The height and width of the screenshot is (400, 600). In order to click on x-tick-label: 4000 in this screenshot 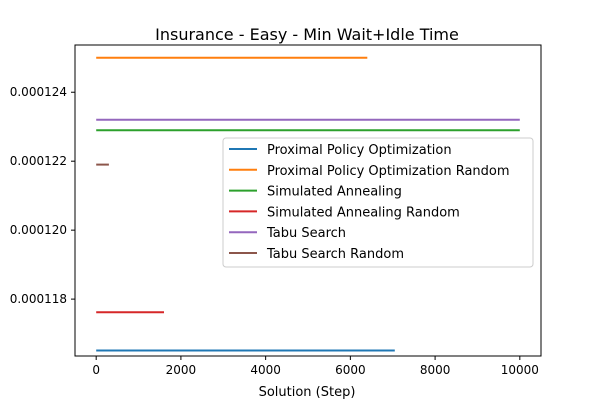, I will do `click(265, 370)`.